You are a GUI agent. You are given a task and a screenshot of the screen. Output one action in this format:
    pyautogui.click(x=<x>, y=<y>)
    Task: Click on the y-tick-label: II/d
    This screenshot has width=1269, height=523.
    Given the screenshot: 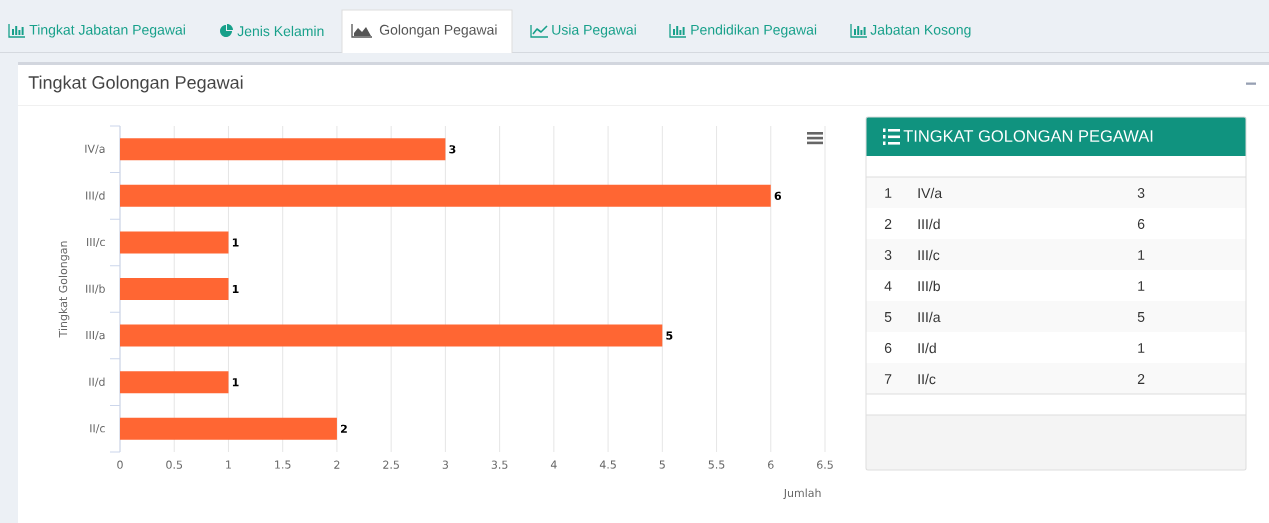 What is the action you would take?
    pyautogui.click(x=97, y=382)
    